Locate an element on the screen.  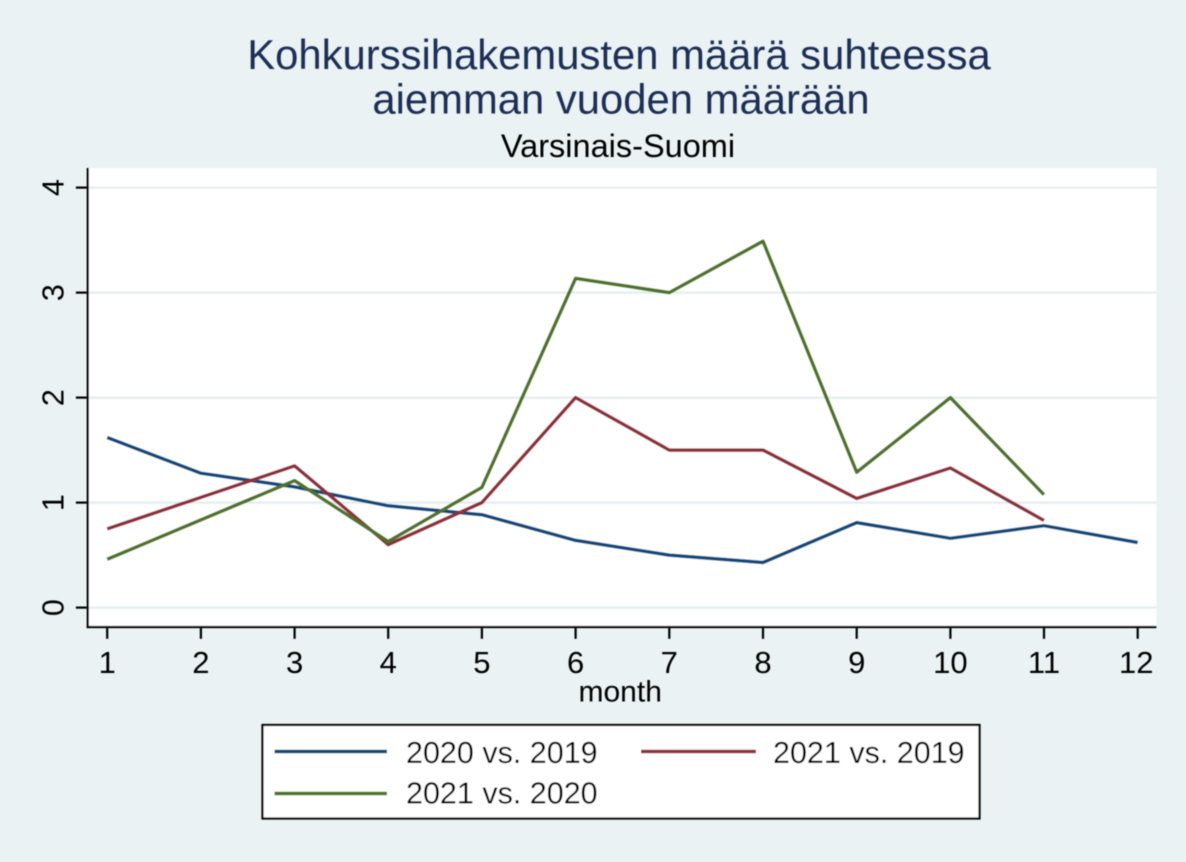
svg-text: 7 is located at coordinates (669, 662).